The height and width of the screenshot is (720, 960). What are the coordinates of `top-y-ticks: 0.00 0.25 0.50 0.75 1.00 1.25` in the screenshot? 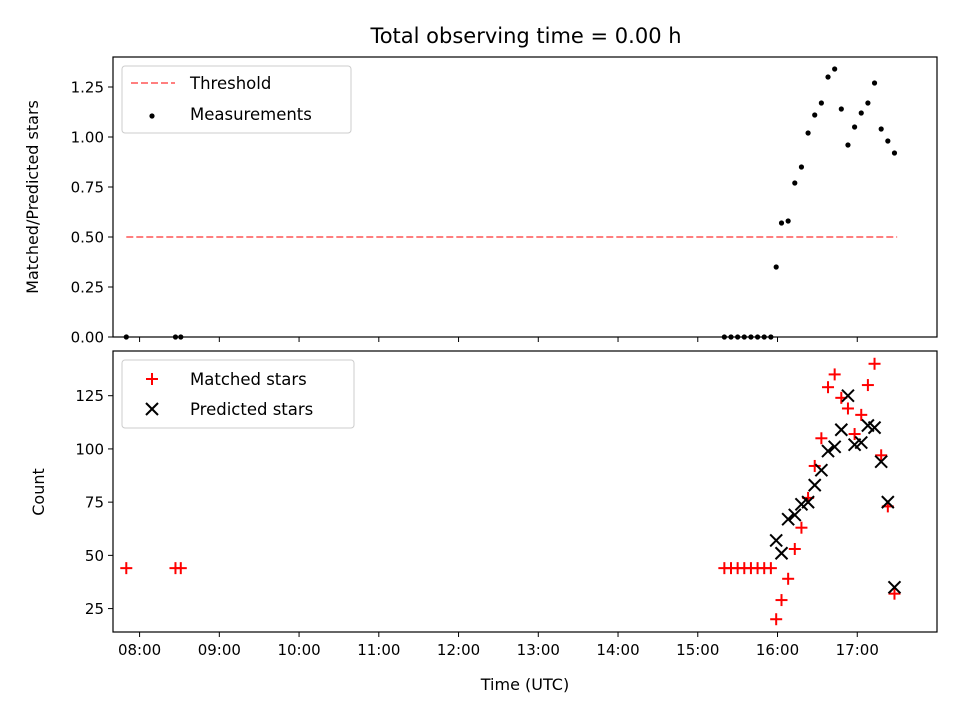 It's located at (92, 213).